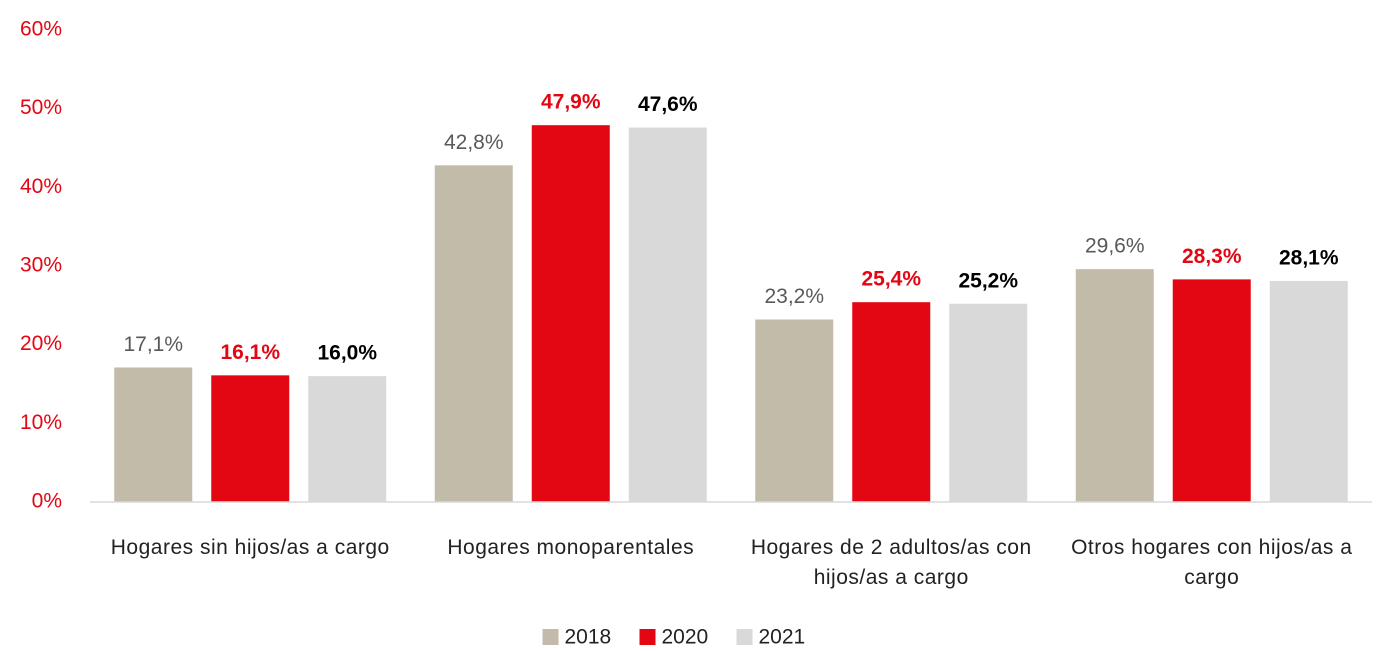 The height and width of the screenshot is (651, 1377). Describe the element at coordinates (1212, 256) in the screenshot. I see `value-label: 28,3%` at that location.